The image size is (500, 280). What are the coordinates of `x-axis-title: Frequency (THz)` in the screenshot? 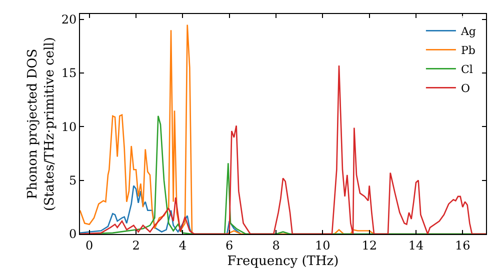 It's located at (283, 261).